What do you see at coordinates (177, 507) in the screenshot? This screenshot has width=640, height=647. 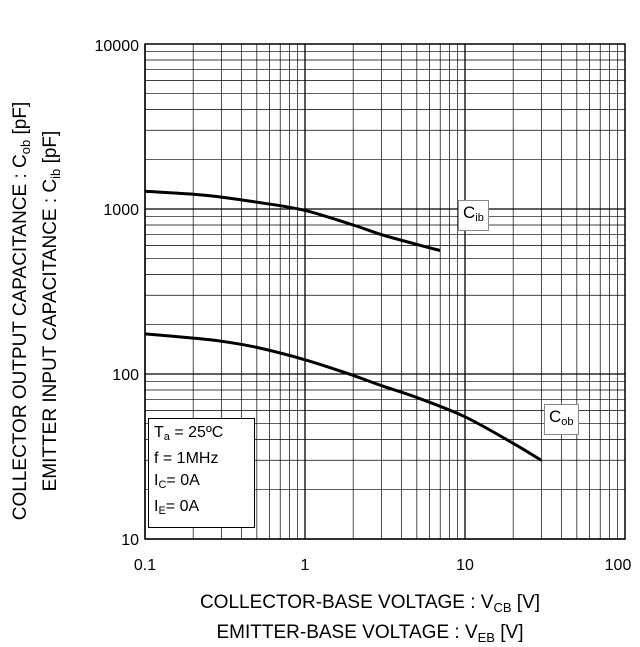 I see `condition-emitter-current: IE= 0A` at bounding box center [177, 507].